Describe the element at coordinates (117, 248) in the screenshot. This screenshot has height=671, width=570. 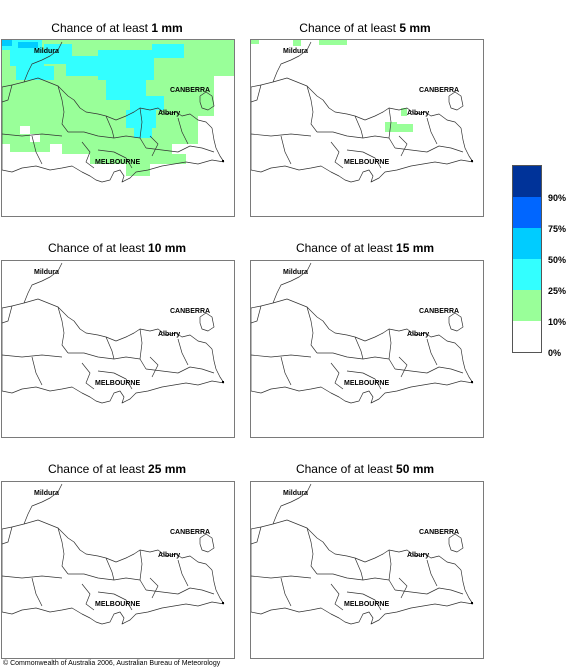
I see `panel-3-title: Chance of at least 10 mm` at that location.